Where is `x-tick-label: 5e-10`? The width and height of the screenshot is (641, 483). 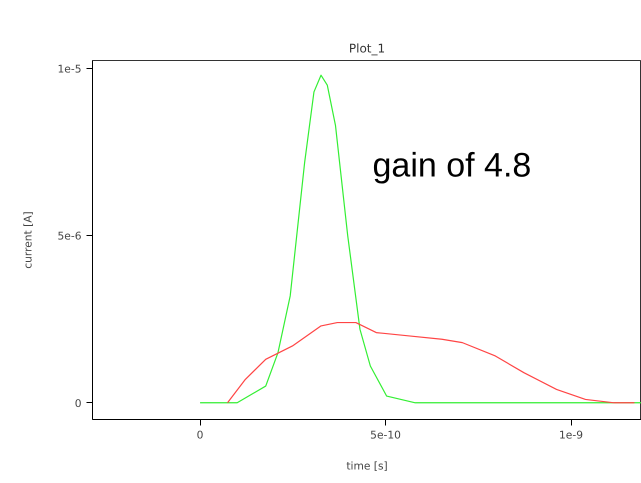 x-tick-label: 5e-10 is located at coordinates (386, 435).